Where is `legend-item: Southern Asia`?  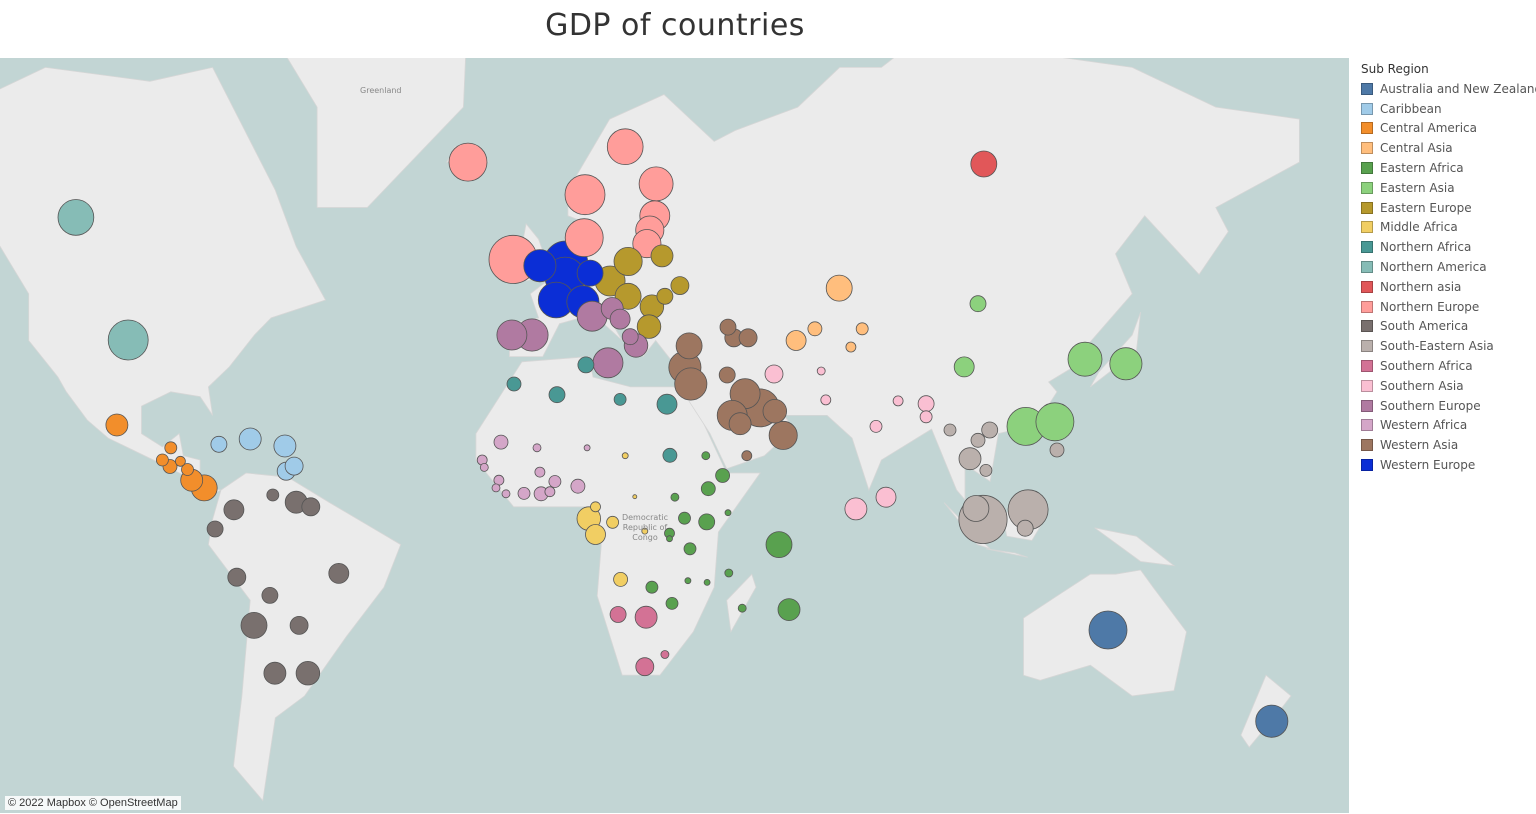 legend-item: Southern Asia is located at coordinates (1448, 386).